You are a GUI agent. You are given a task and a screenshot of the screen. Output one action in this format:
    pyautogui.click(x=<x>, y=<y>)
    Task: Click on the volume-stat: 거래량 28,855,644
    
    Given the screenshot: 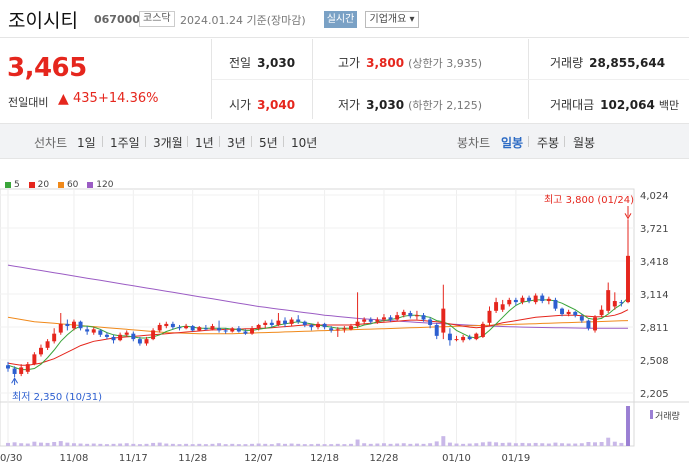 What is the action you would take?
    pyautogui.click(x=607, y=62)
    